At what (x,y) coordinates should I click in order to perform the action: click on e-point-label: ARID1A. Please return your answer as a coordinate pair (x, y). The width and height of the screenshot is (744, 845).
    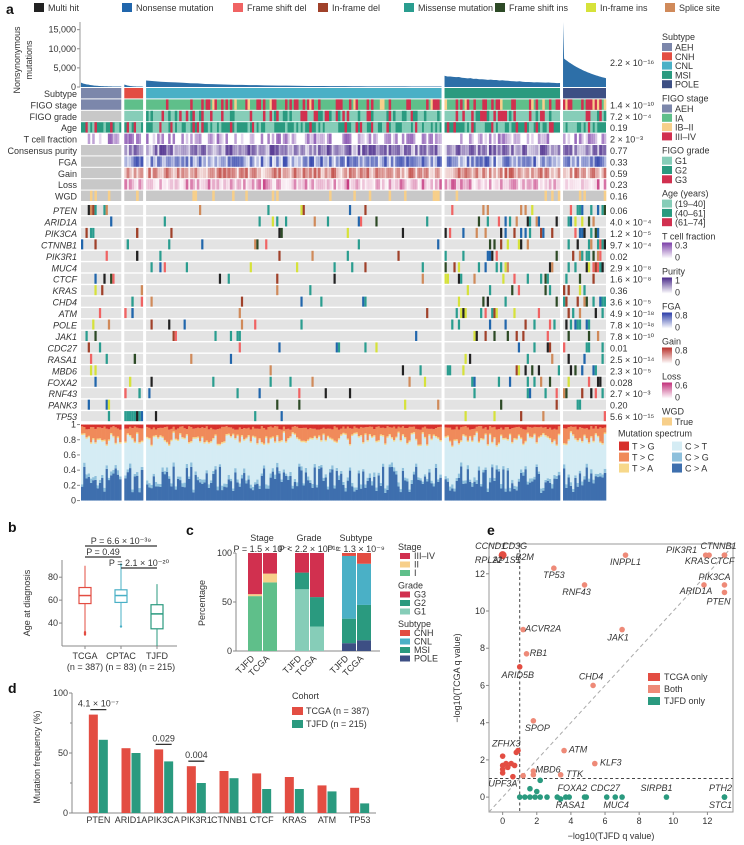
    Looking at the image, I should click on (696, 591).